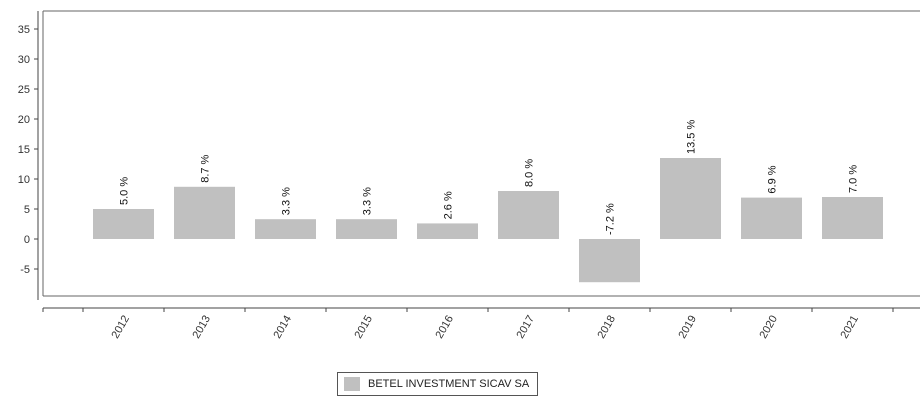 Image resolution: width=920 pixels, height=401 pixels. I want to click on y-tick-label: -5, so click(25, 270).